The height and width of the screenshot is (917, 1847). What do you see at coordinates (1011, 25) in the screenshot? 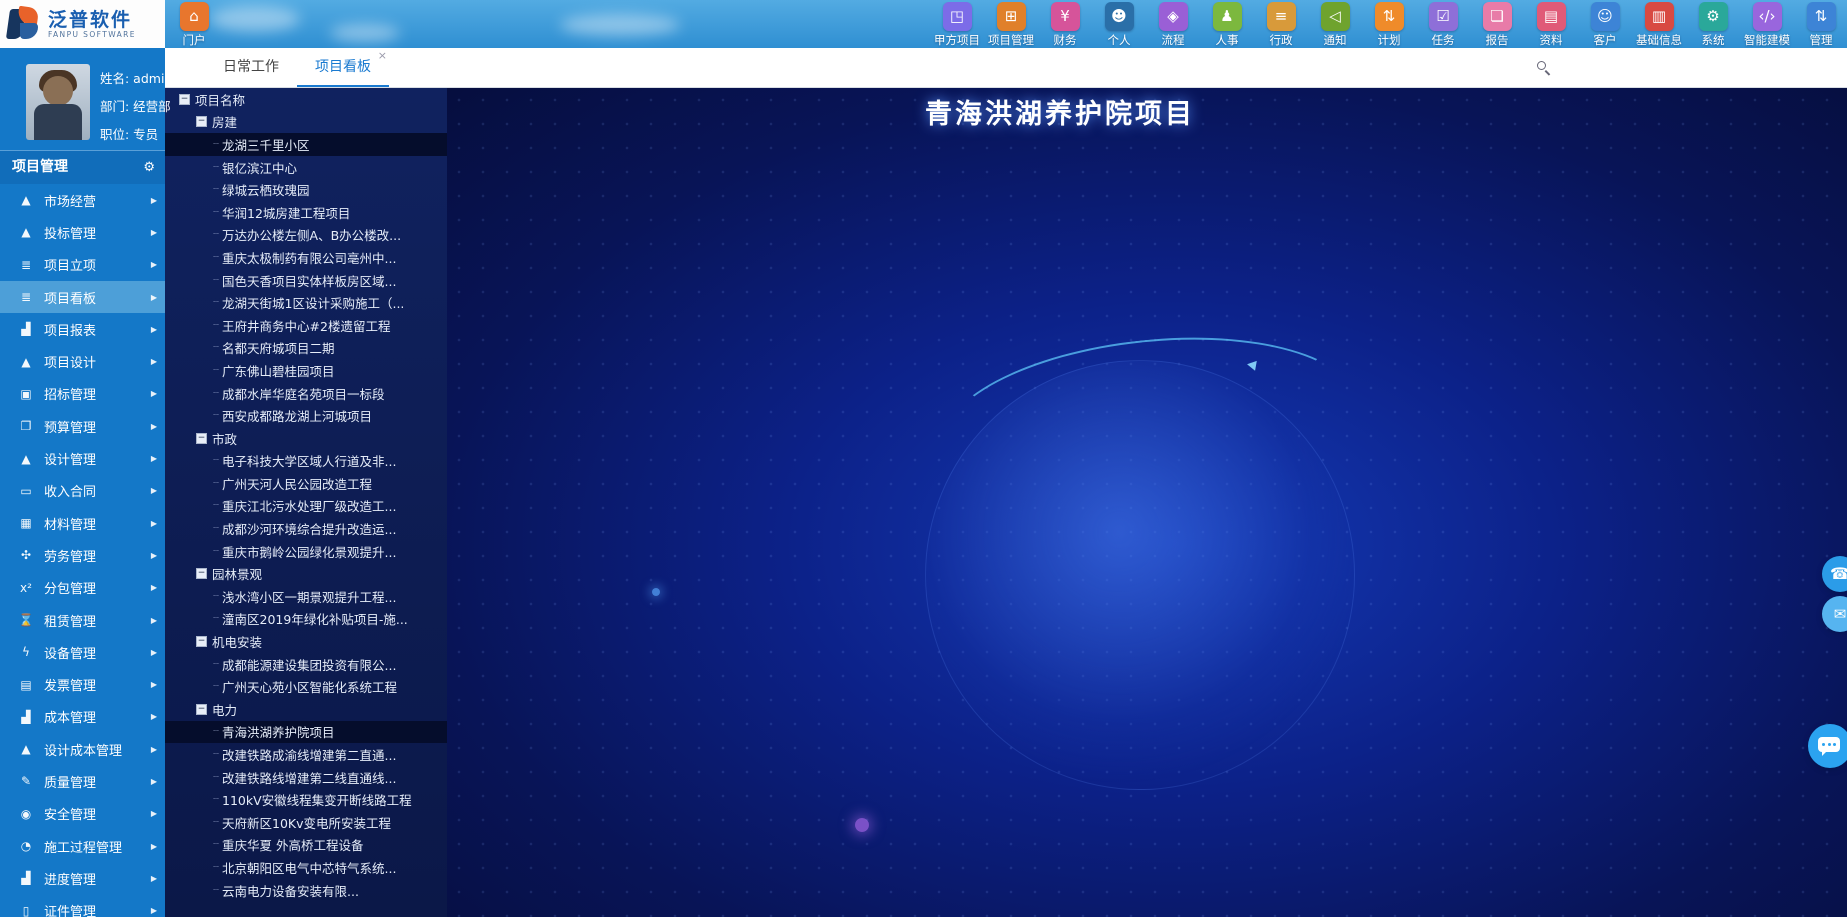
I see `nav-item-项目管理: ⊞ 项目管理` at bounding box center [1011, 25].